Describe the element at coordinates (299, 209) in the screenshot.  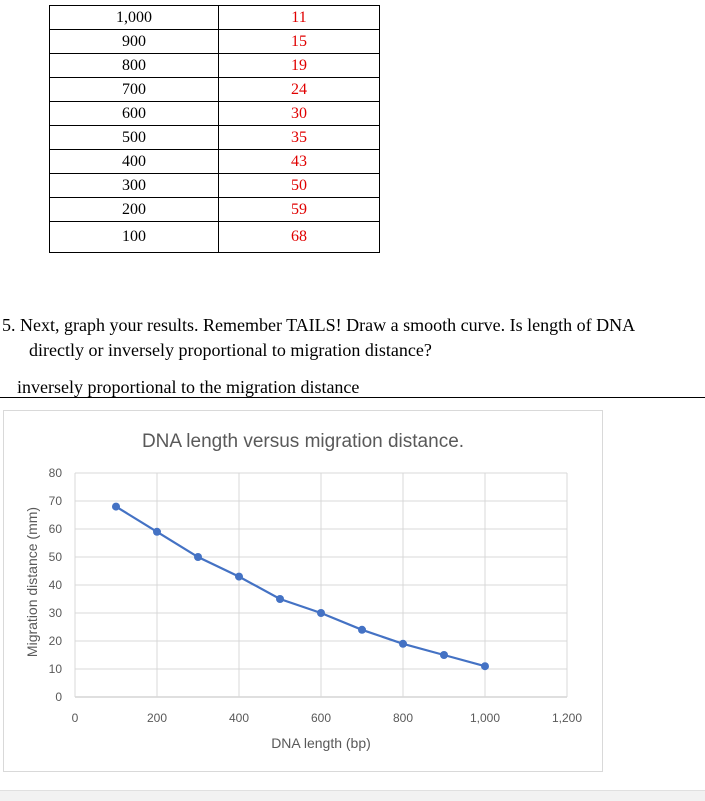
I see `migration-distance-cell: 59` at that location.